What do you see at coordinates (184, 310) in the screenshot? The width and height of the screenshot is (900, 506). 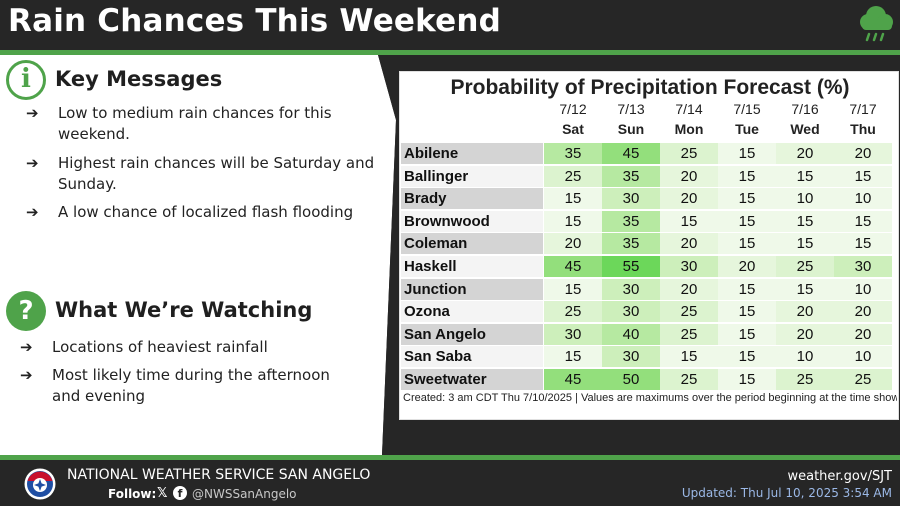 I see `watching-title: What We’re Watching` at bounding box center [184, 310].